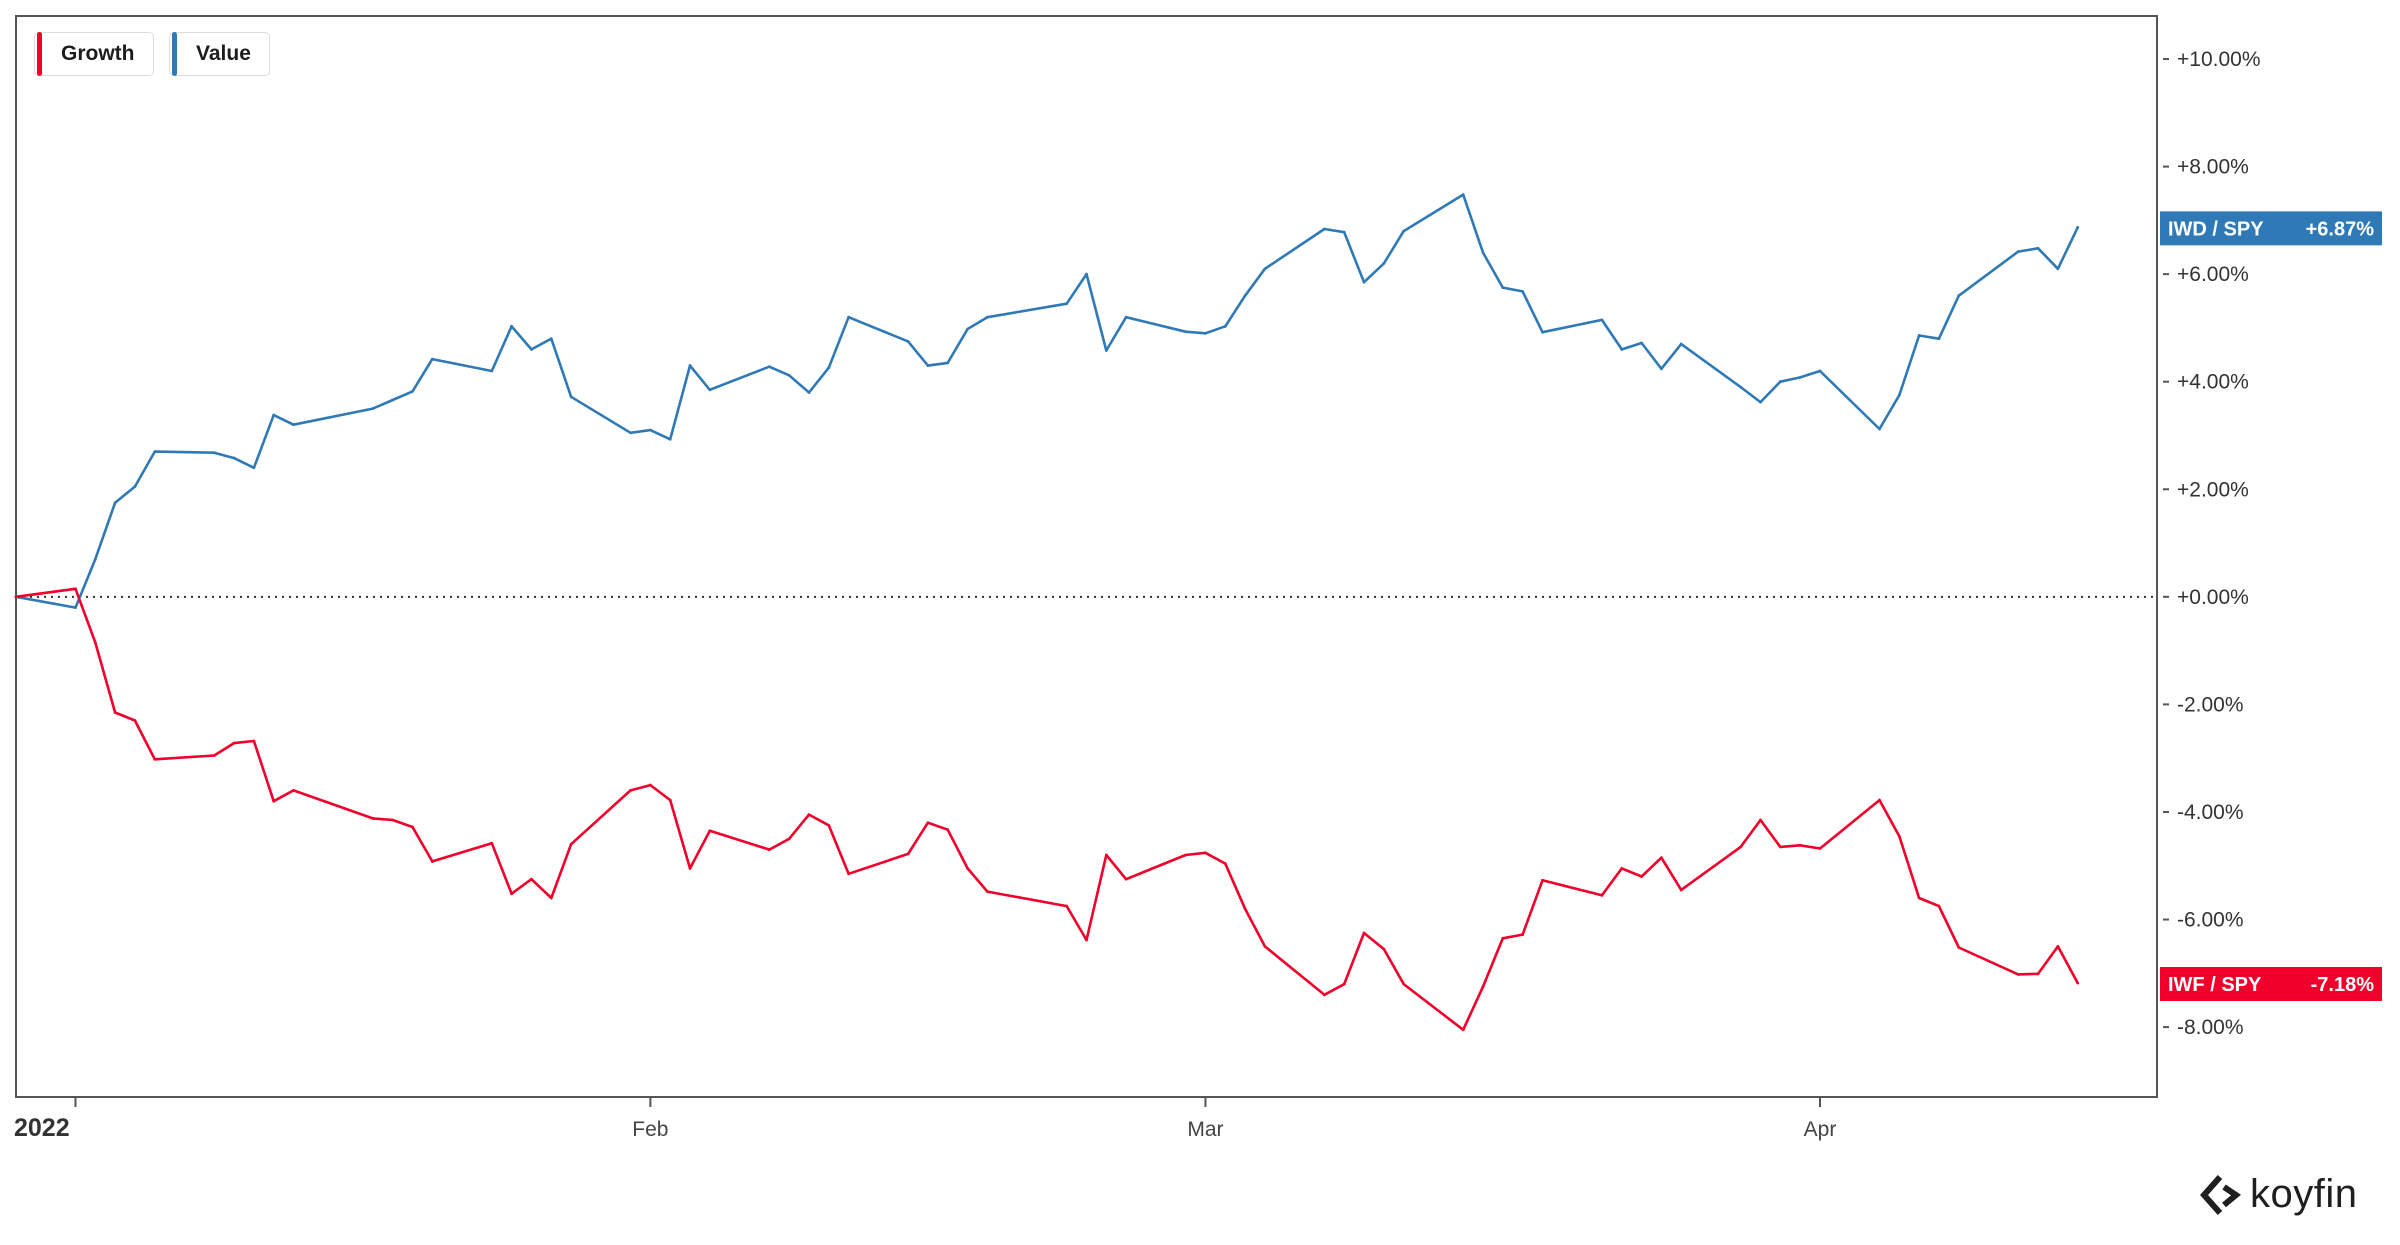  Describe the element at coordinates (2213, 274) in the screenshot. I see `y-tick-label: +6.00%` at that location.